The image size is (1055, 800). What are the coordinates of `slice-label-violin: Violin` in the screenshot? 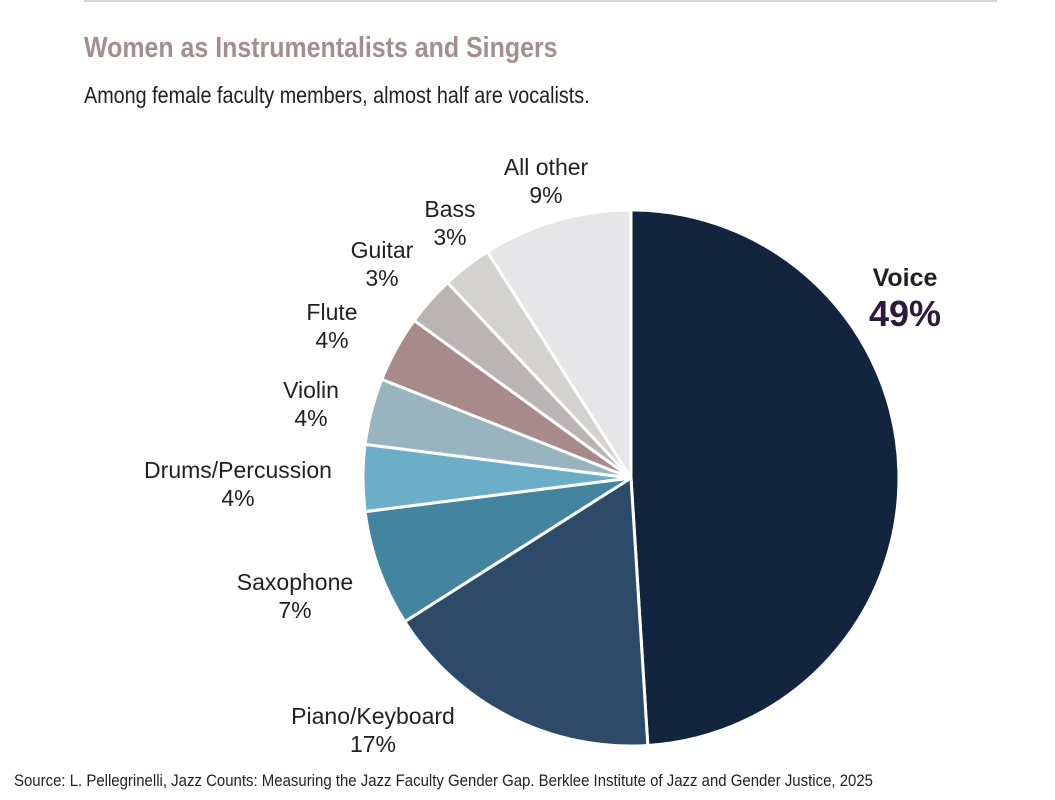 It's located at (311, 390).